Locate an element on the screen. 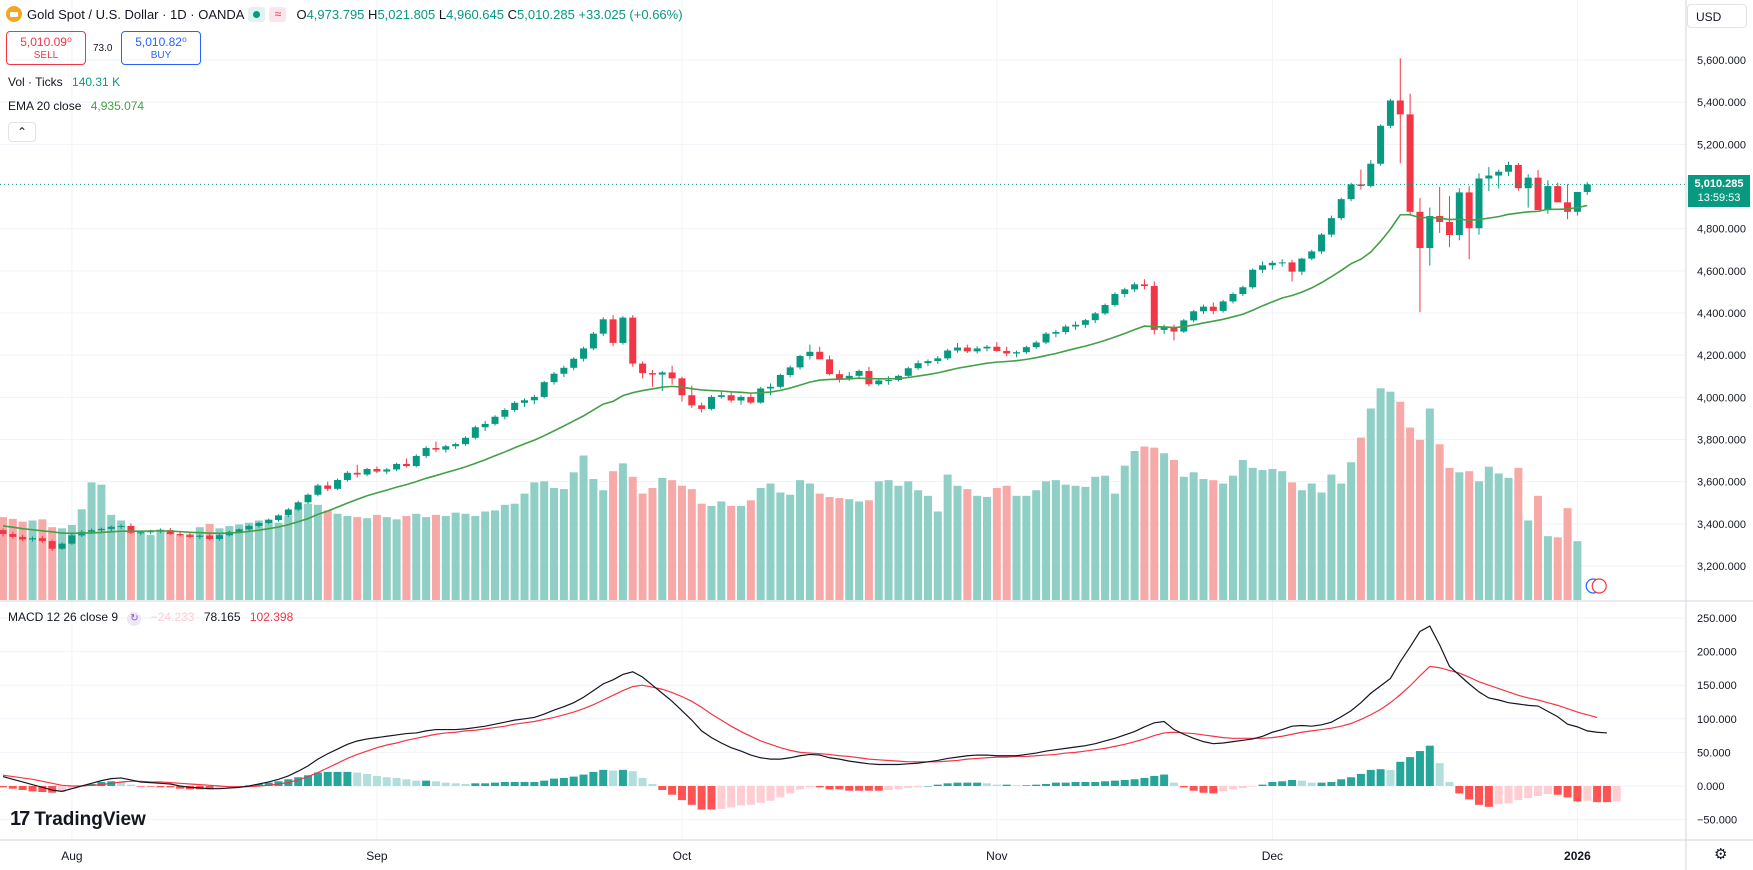  tradingview-logo: 17 TradingView is located at coordinates (78, 819).